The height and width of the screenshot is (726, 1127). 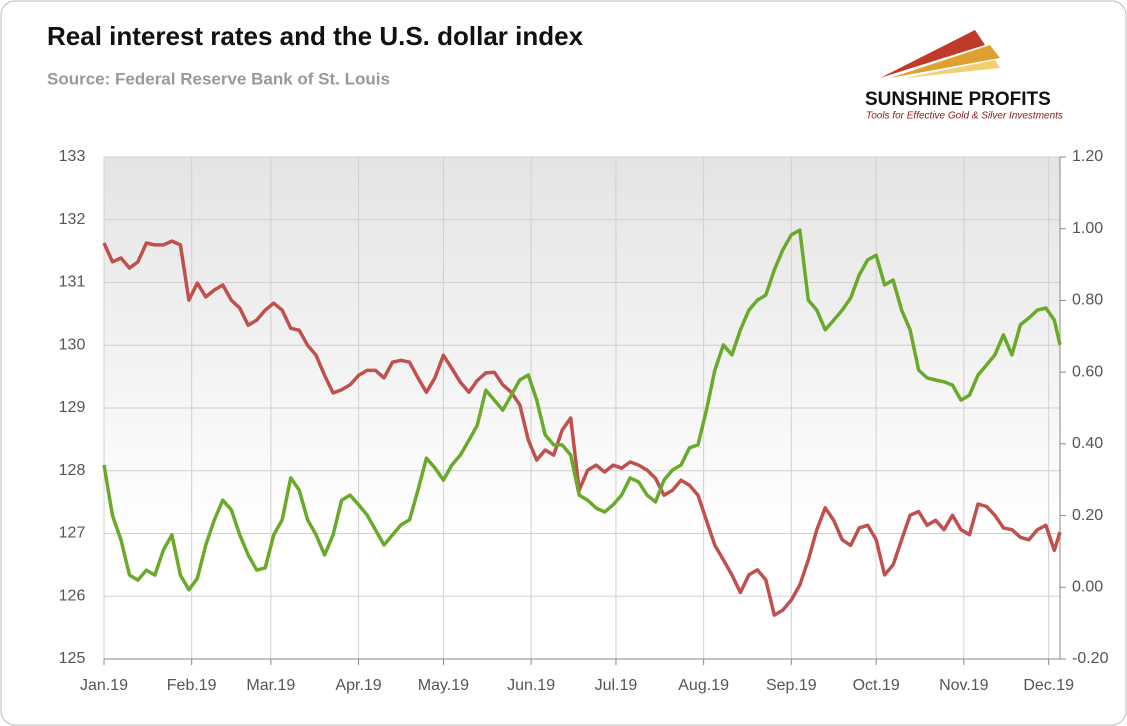 What do you see at coordinates (1087, 587) in the screenshot?
I see `y2-tick-label: 0.00` at bounding box center [1087, 587].